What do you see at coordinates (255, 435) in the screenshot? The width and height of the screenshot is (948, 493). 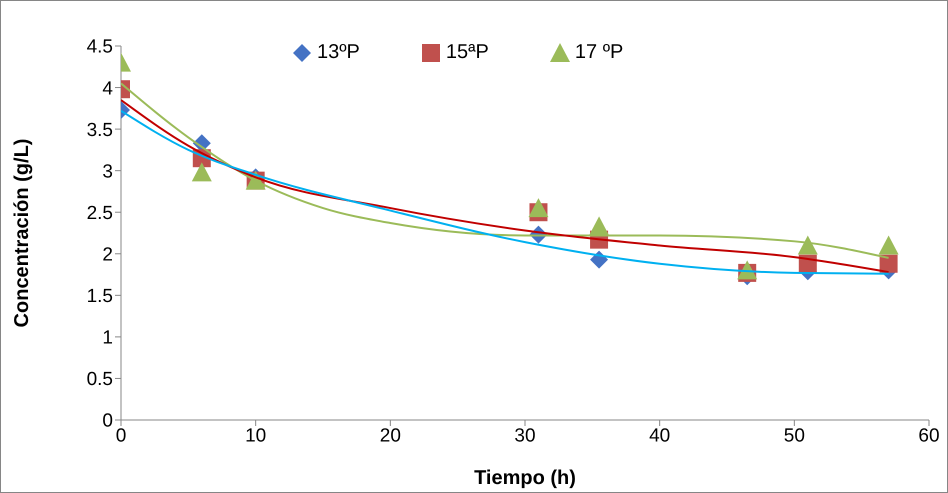 I see `x-tick-label: 10` at bounding box center [255, 435].